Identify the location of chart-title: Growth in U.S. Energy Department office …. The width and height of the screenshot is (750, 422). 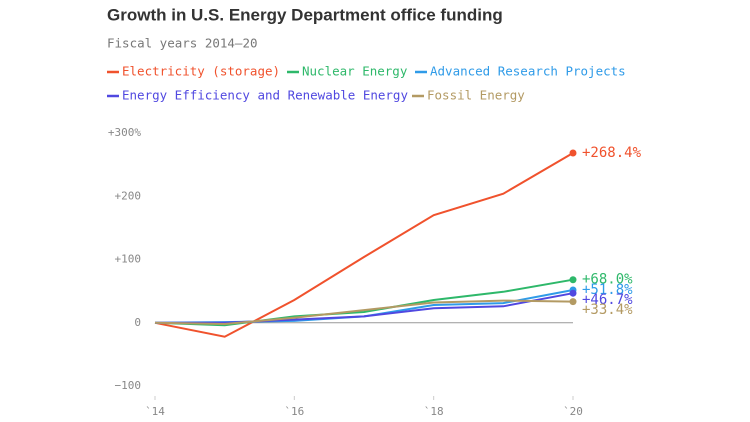
(305, 14).